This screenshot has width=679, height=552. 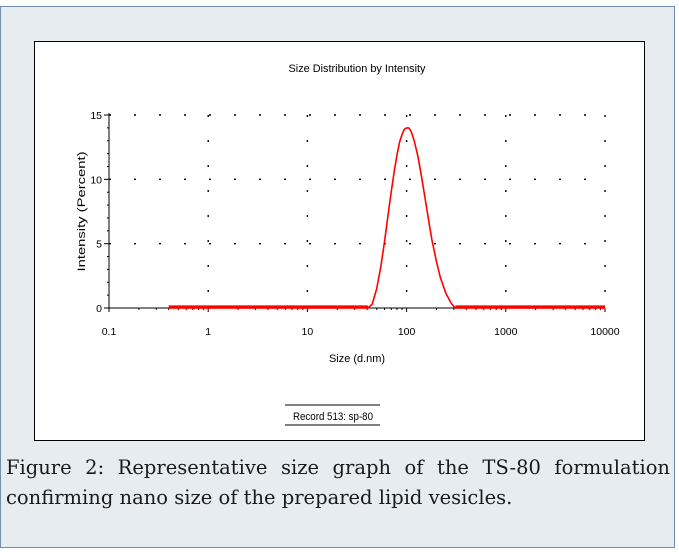 I want to click on y-tick-label: 0, so click(x=99, y=309).